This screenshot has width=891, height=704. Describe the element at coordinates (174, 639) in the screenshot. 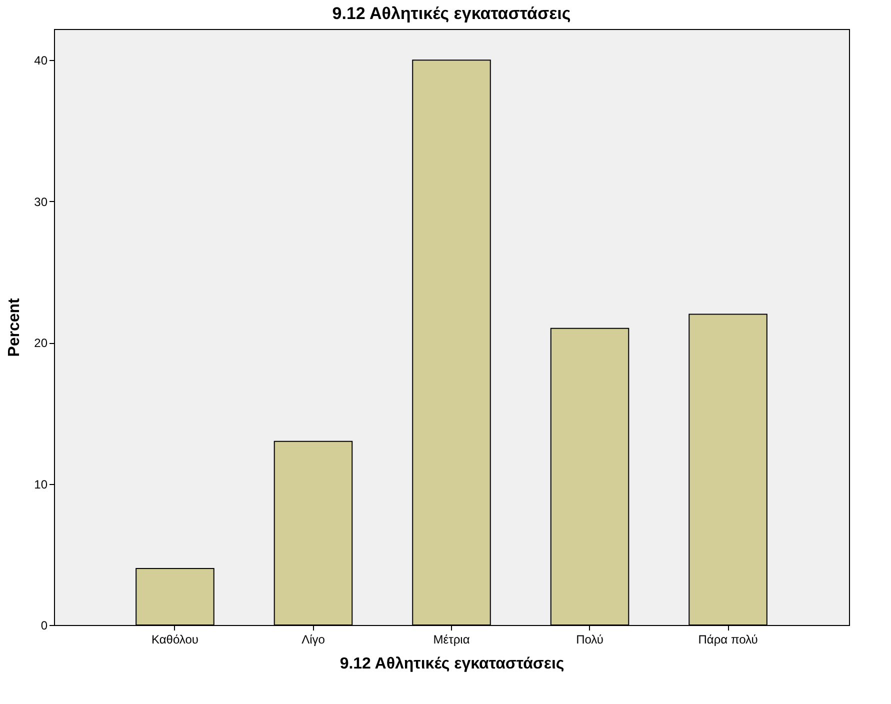

I see `x-tick-label: Καθόλου` at that location.